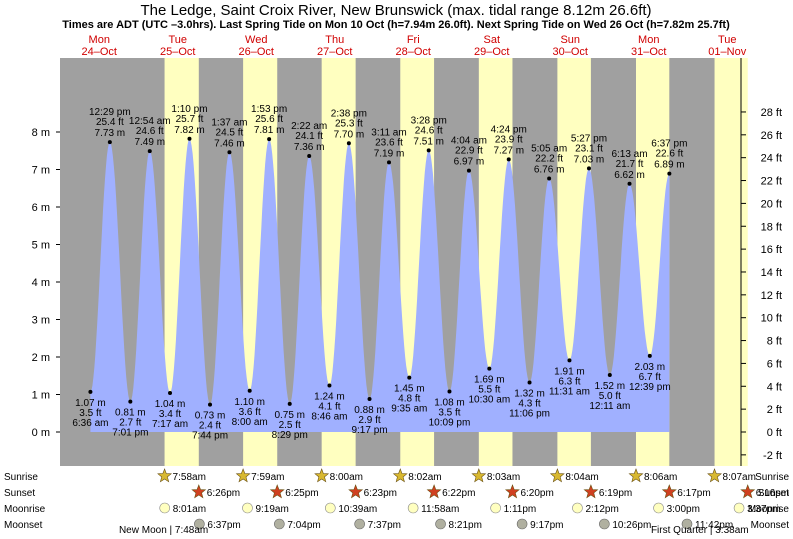 The width and height of the screenshot is (793, 539). What do you see at coordinates (90, 403) in the screenshot?
I see `tide-label: 1.07 m` at bounding box center [90, 403].